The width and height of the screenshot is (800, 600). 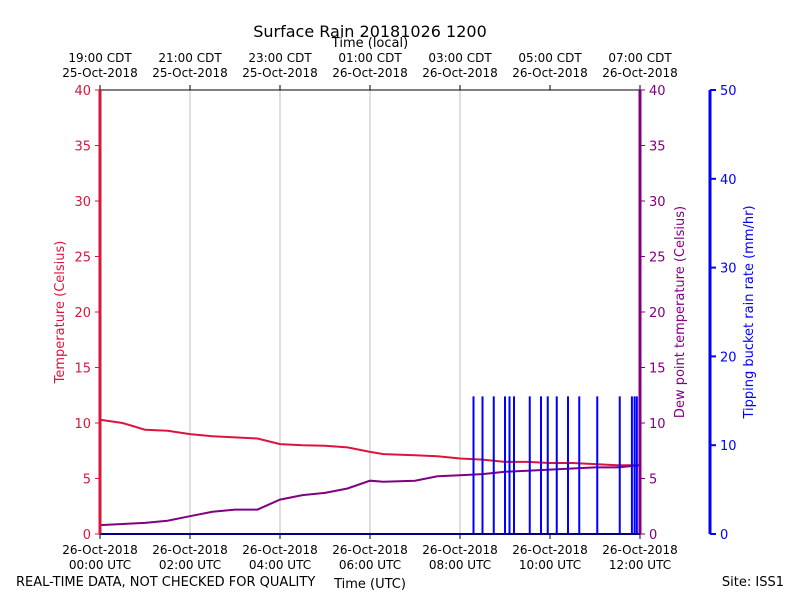 I want to click on utc-tick-time: 04:00 UTC, so click(x=280, y=565).